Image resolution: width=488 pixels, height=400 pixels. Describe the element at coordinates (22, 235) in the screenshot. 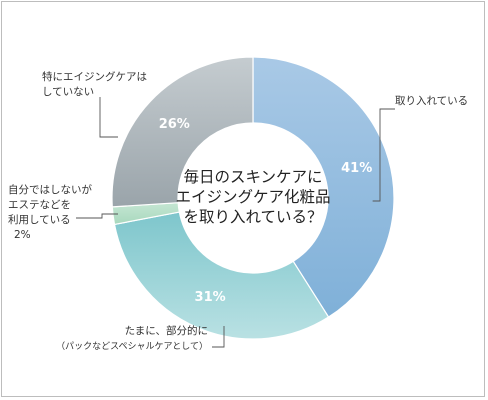

I see `slice-label-line: 2%` at that location.